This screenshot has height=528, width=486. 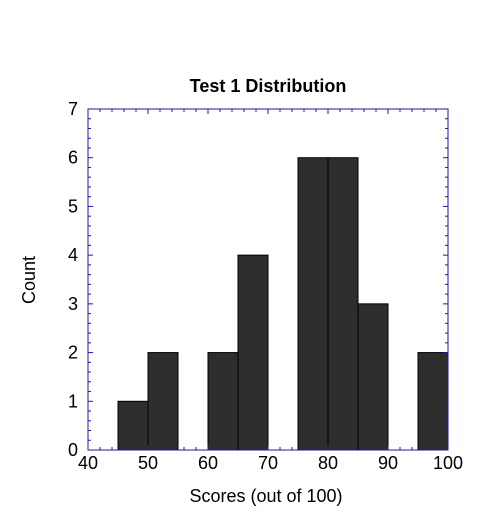 What do you see at coordinates (73, 450) in the screenshot?
I see `y-tick-label-0: 0` at bounding box center [73, 450].